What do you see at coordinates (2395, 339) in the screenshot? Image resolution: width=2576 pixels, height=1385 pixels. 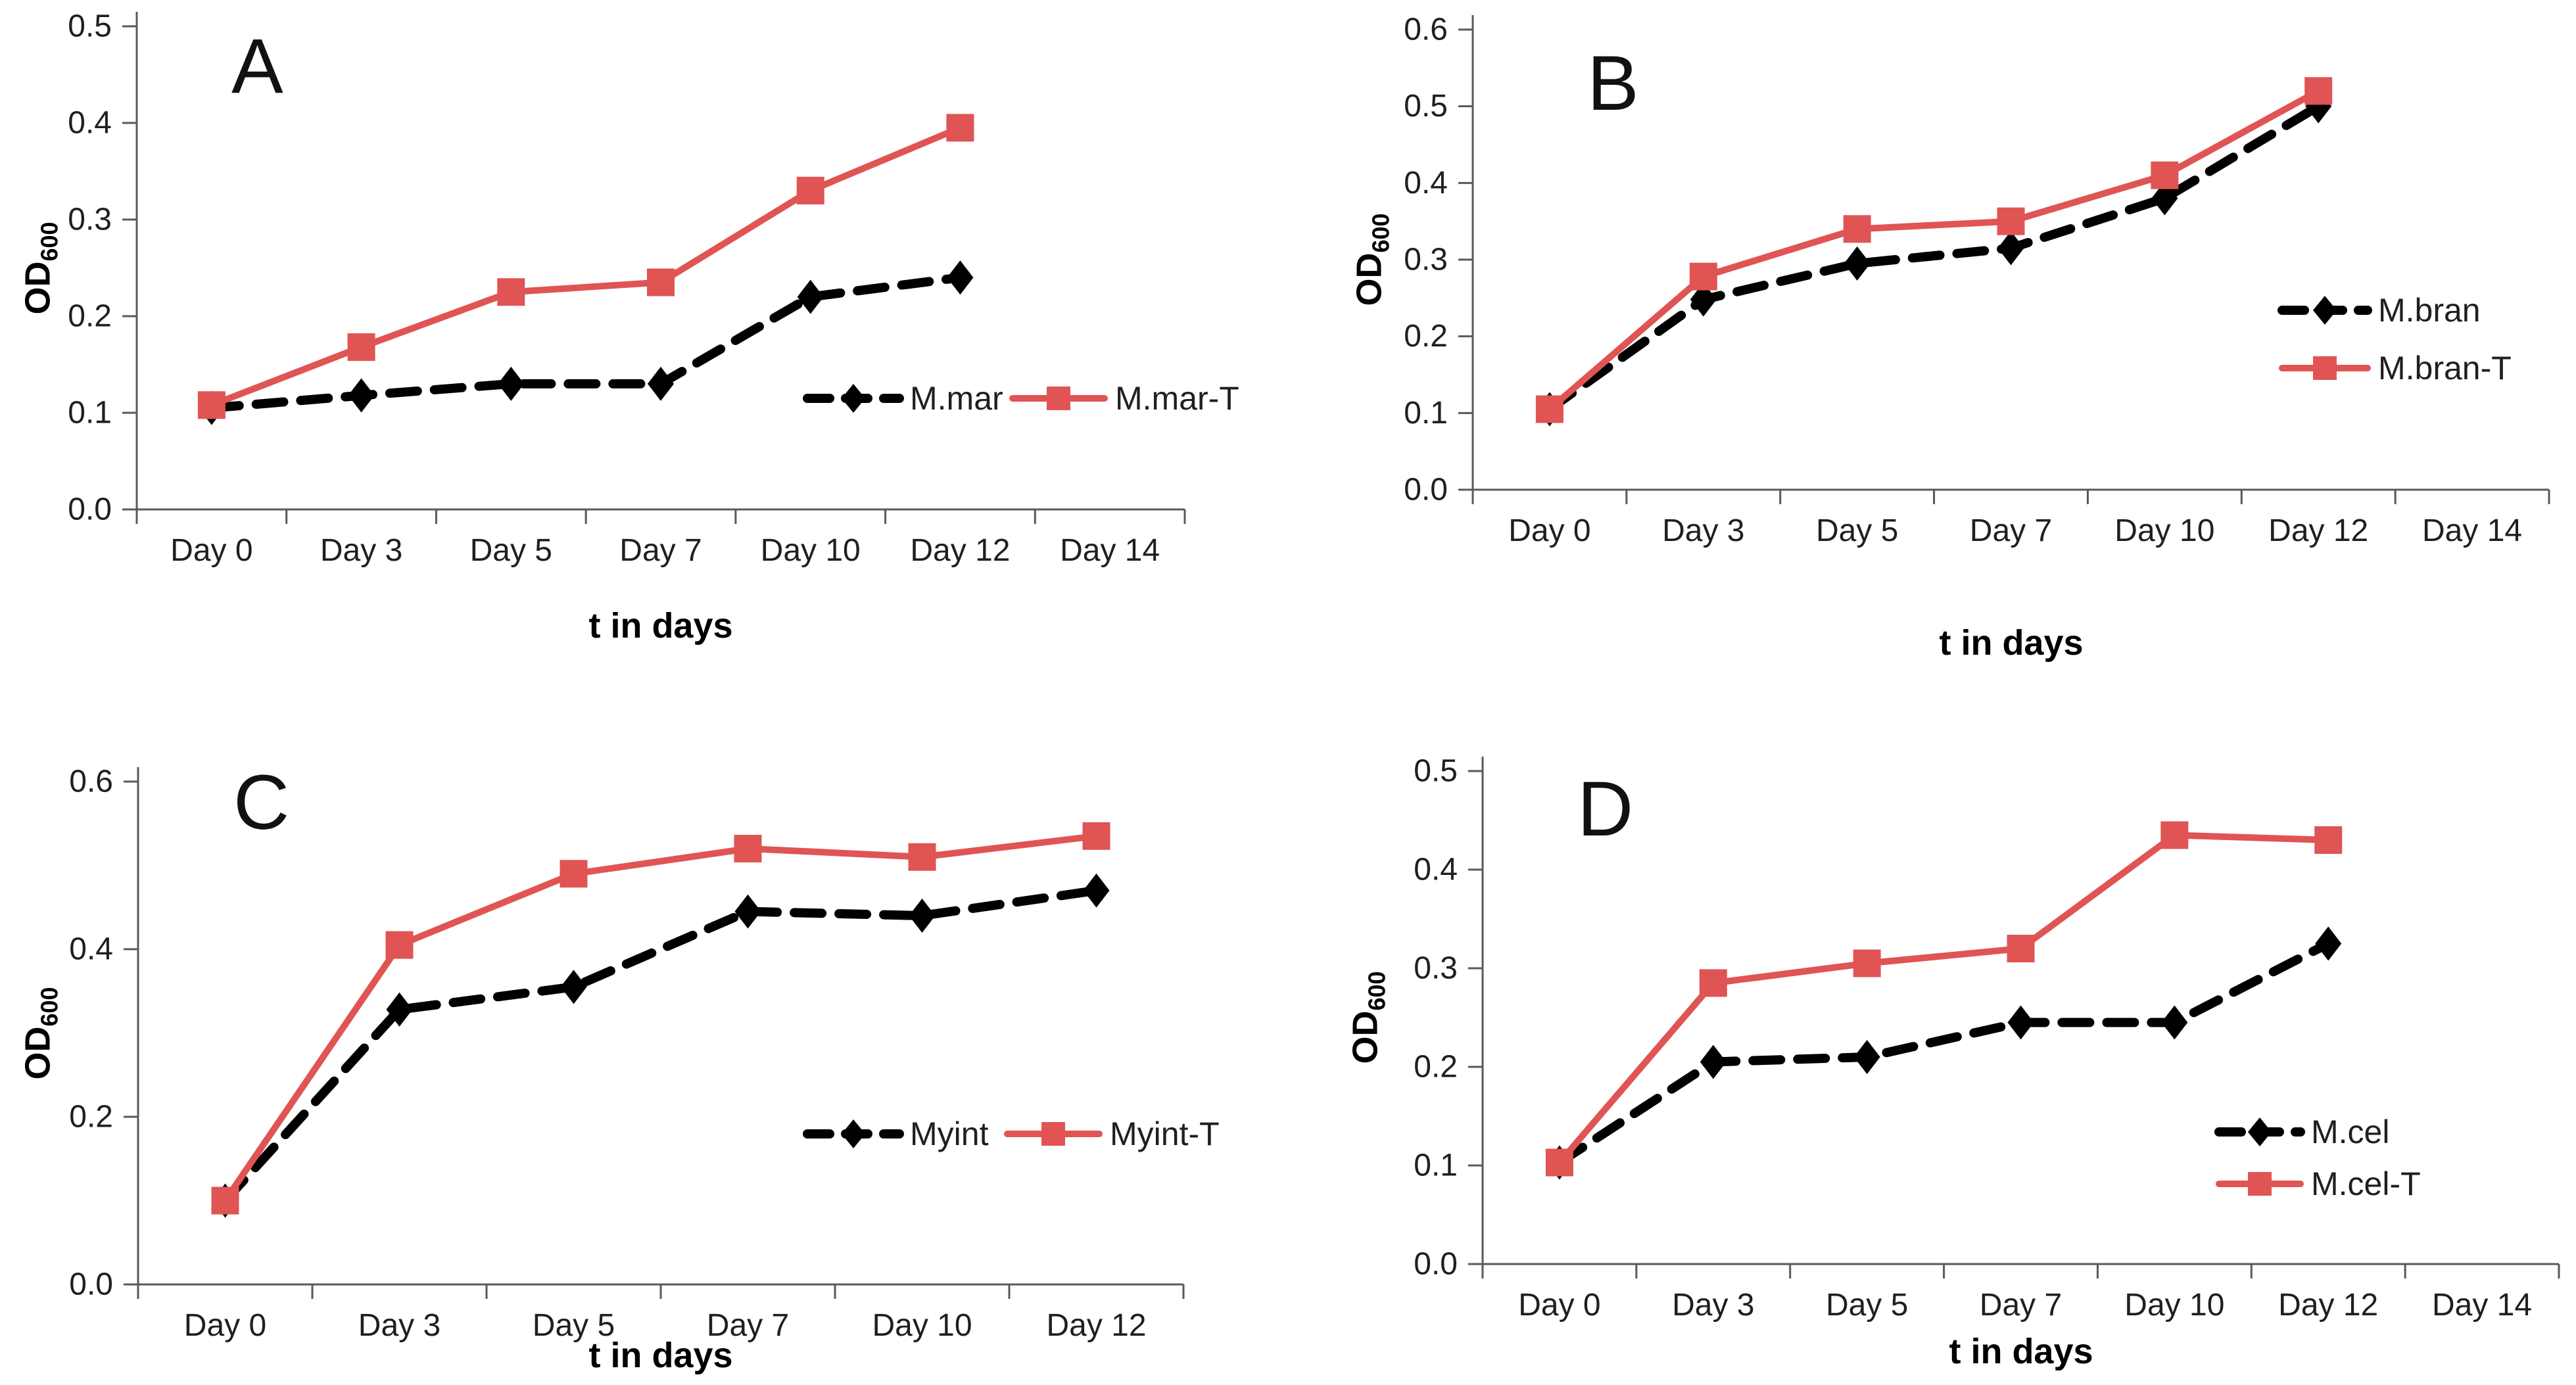 I see `legend: M.bran M.bran-T` at bounding box center [2395, 339].